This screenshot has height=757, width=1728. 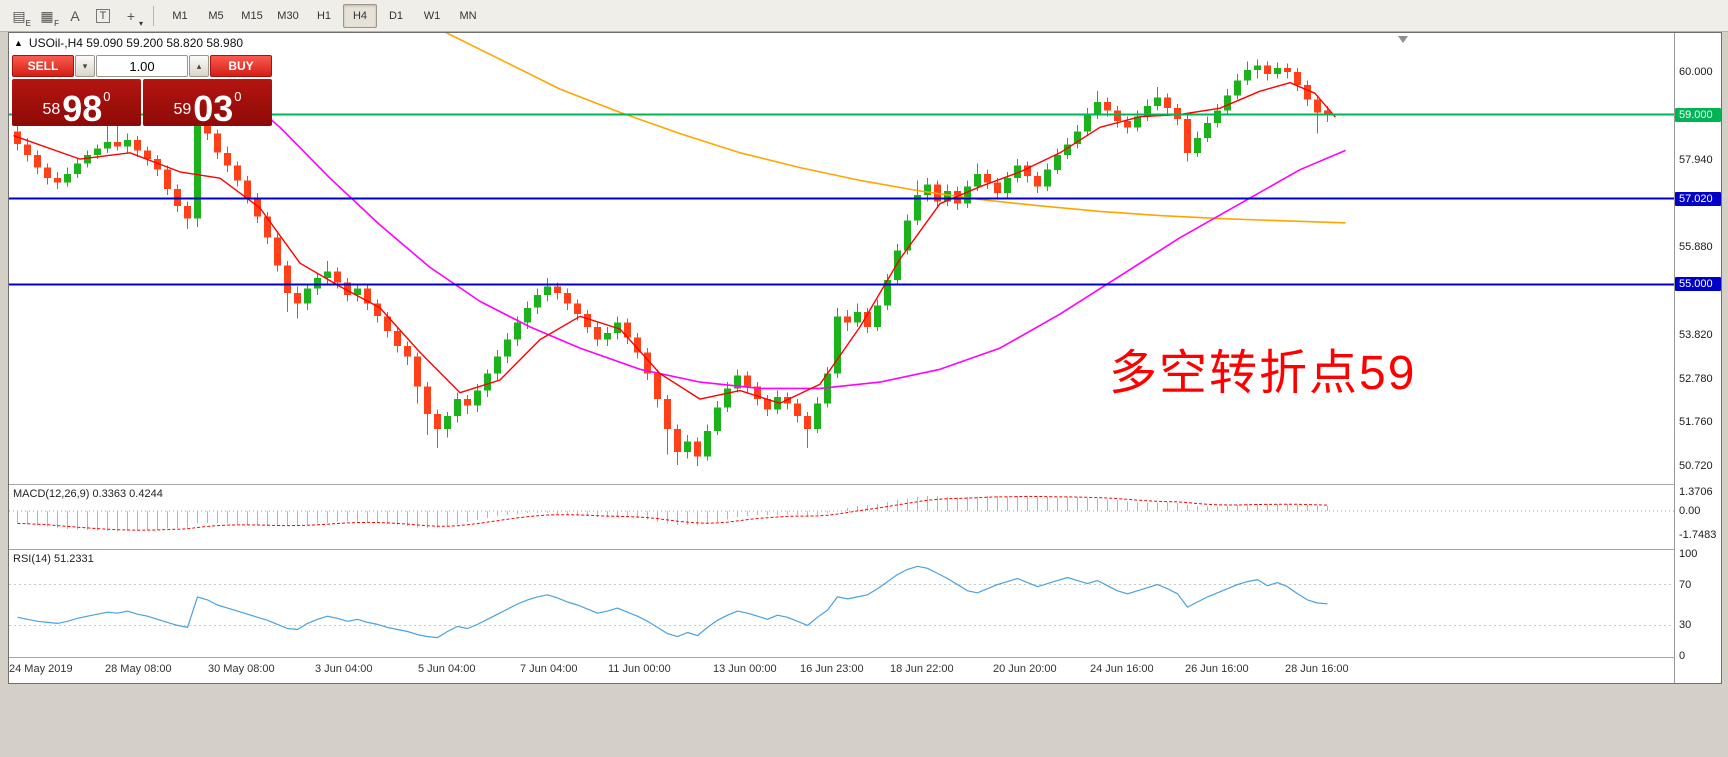 I want to click on bid-price-major: 58, so click(x=51, y=109).